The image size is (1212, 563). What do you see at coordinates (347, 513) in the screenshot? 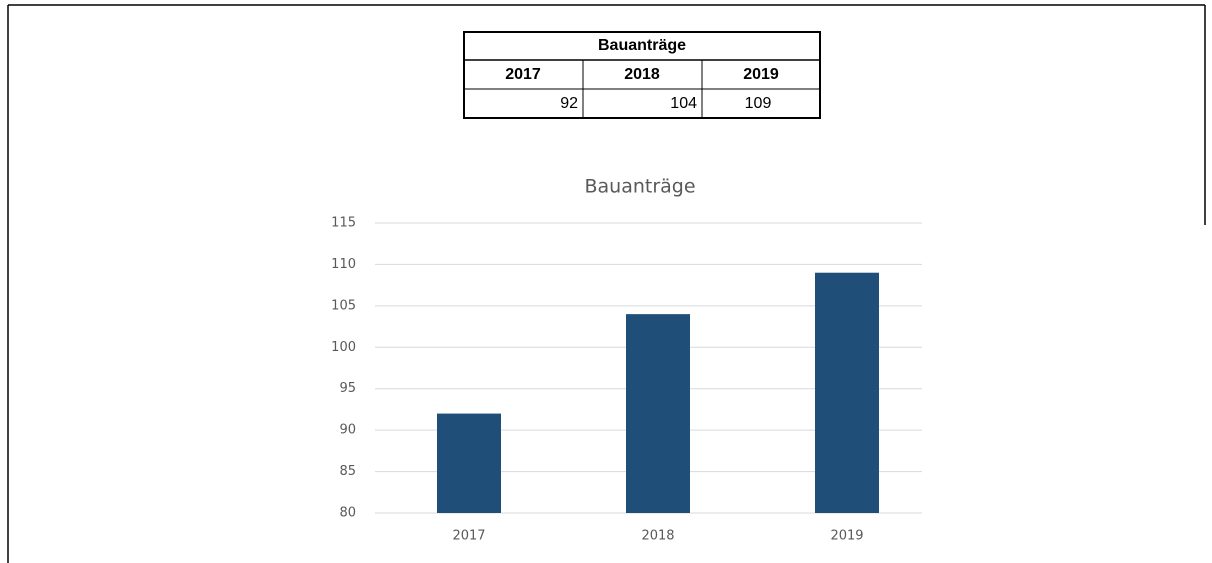
I see `y-tick-label: 80` at bounding box center [347, 513].